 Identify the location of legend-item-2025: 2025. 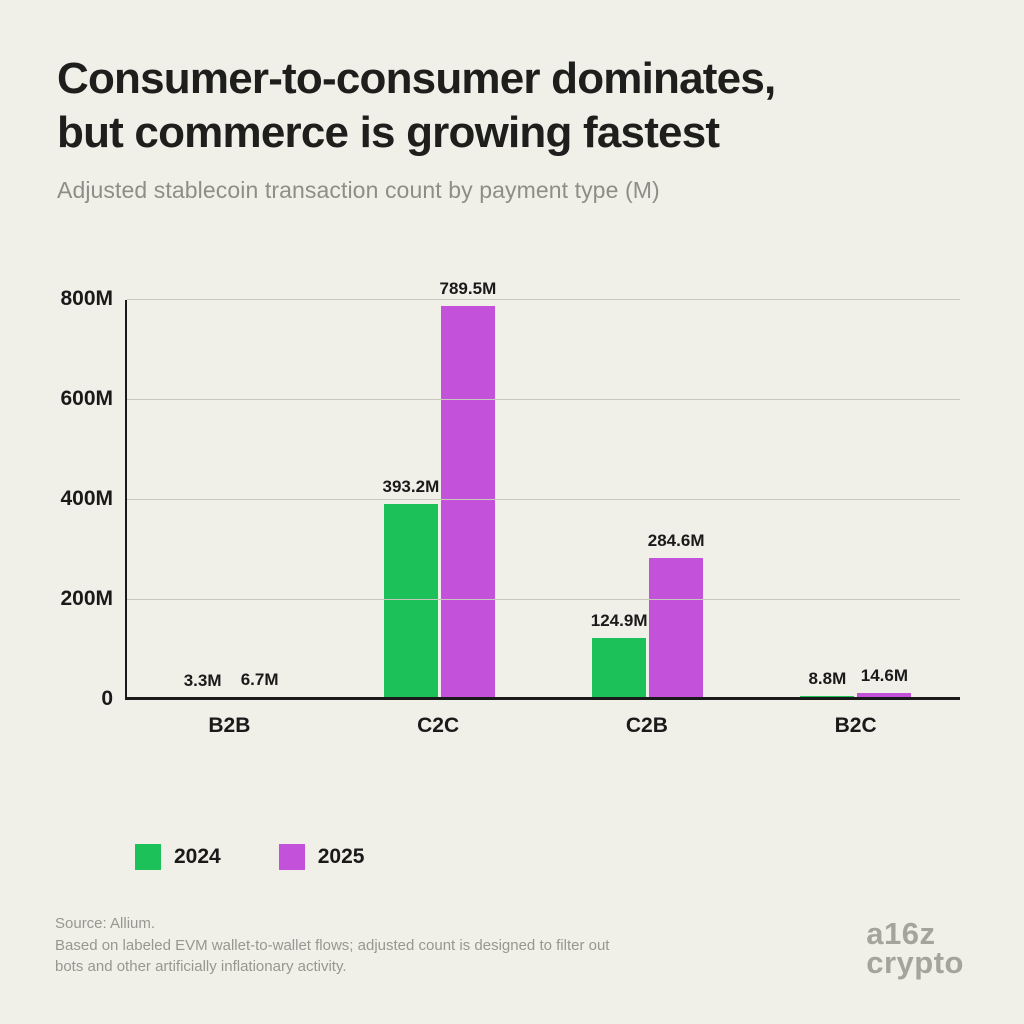
(321, 857).